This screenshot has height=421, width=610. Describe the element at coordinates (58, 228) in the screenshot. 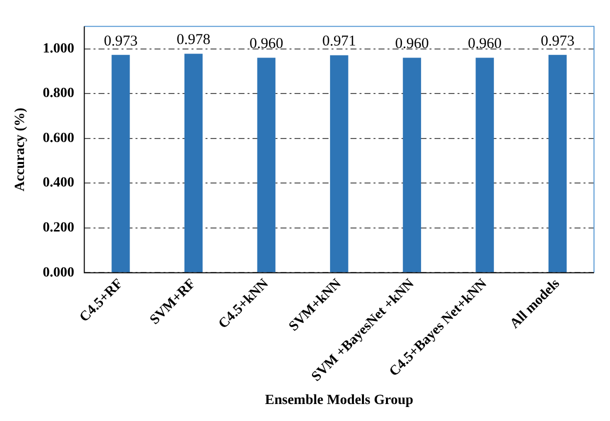

I see `y-tick-label: 0.200` at that location.